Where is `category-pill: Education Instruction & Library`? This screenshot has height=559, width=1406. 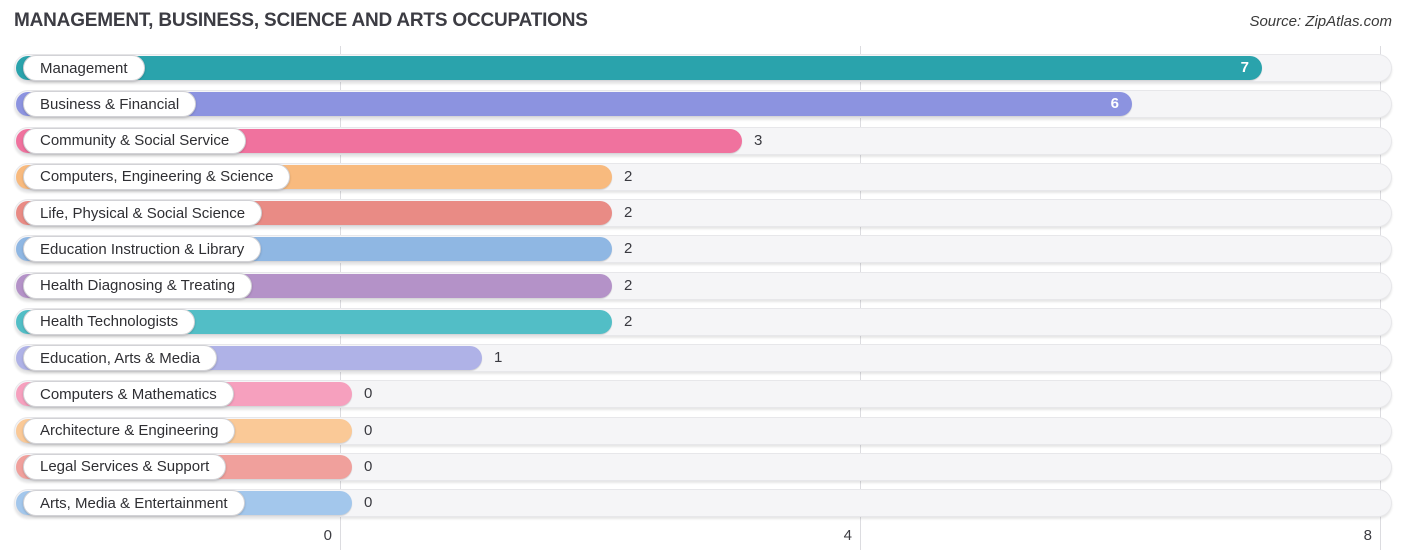 category-pill: Education Instruction & Library is located at coordinates (142, 249).